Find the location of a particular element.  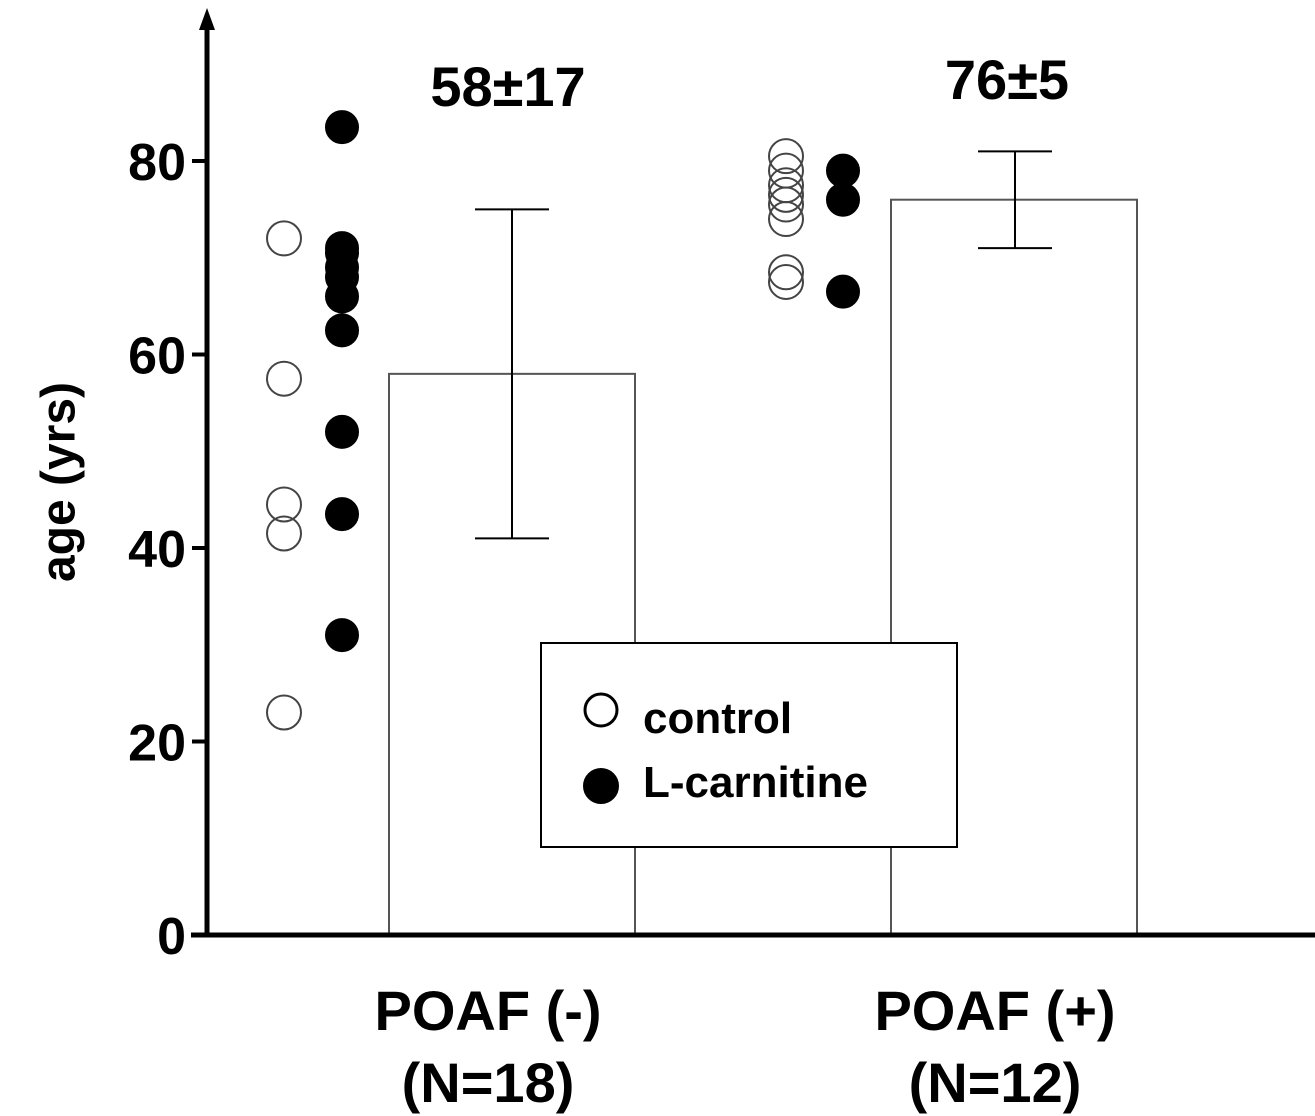

error-bar-poaf-pos is located at coordinates (1015, 200).